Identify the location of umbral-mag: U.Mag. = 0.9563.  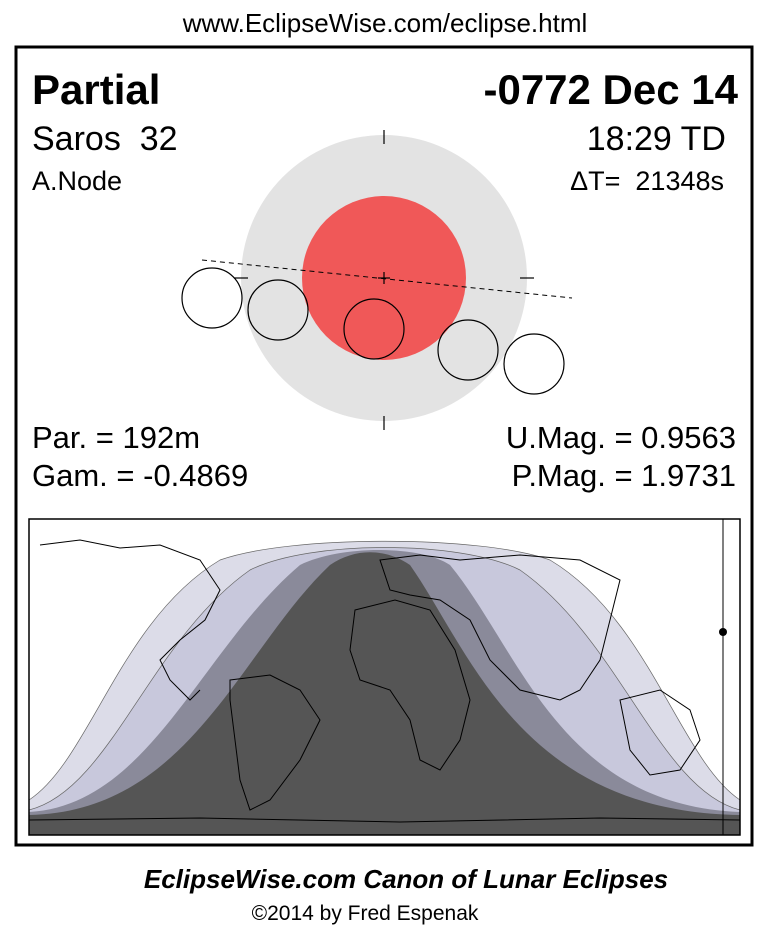
(621, 437).